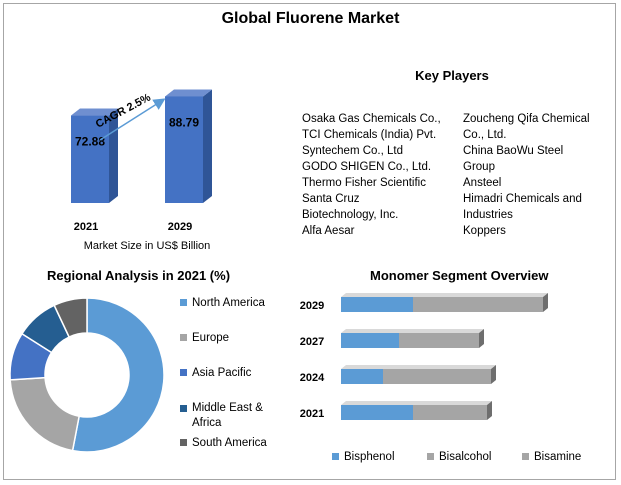  What do you see at coordinates (310, 18) in the screenshot?
I see `page-title: Global Fluorene Market` at bounding box center [310, 18].